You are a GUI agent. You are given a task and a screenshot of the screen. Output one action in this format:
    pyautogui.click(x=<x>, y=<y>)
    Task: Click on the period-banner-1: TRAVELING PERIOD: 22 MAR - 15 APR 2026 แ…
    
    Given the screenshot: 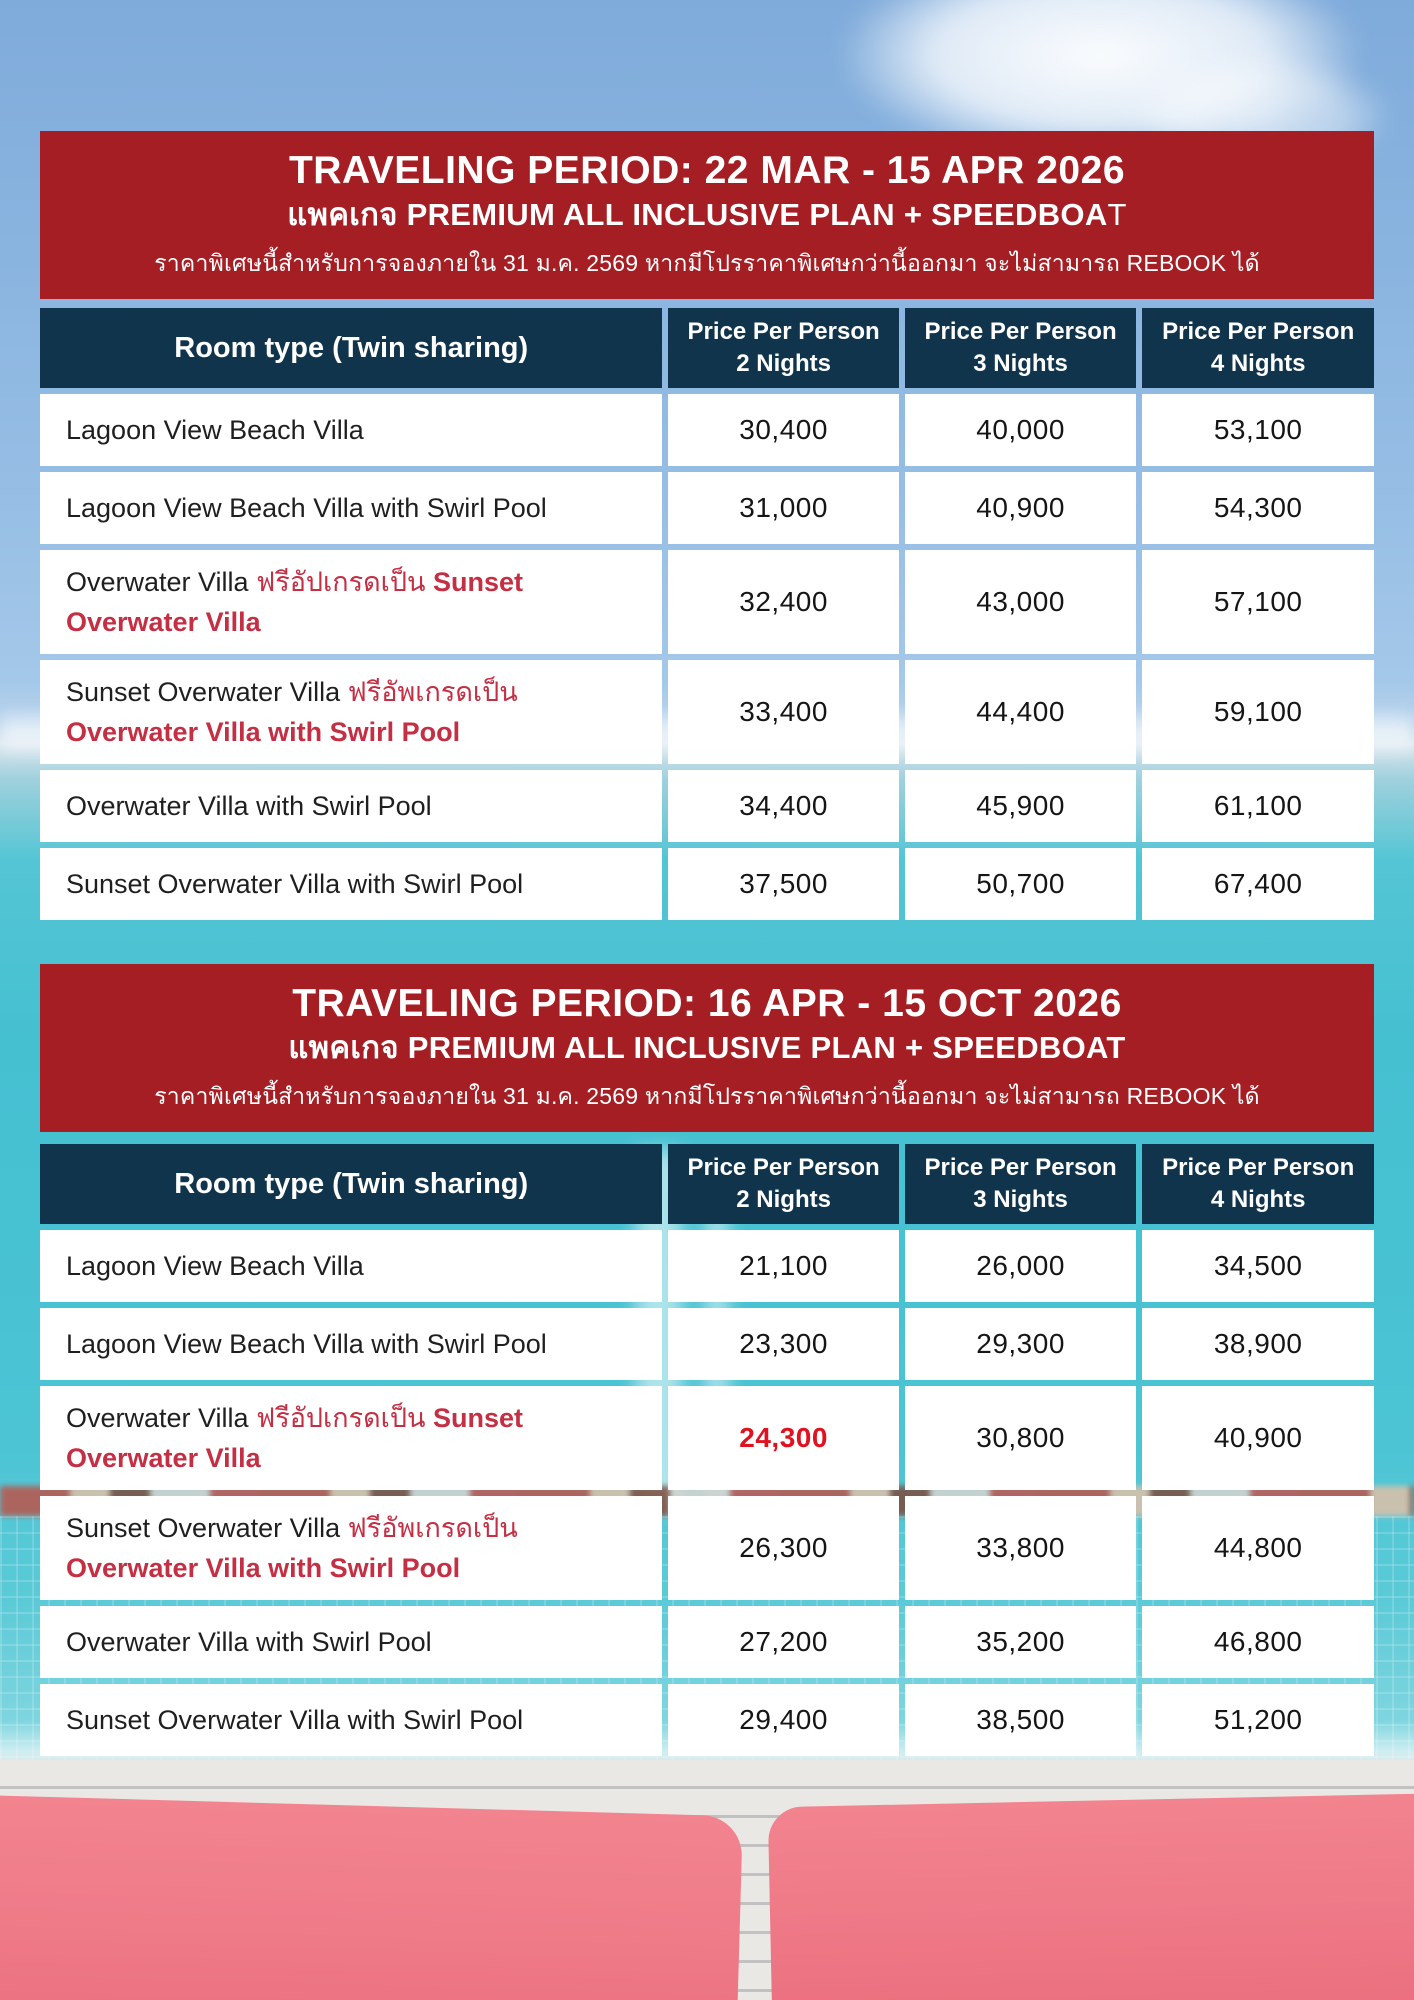 What is the action you would take?
    pyautogui.click(x=707, y=215)
    